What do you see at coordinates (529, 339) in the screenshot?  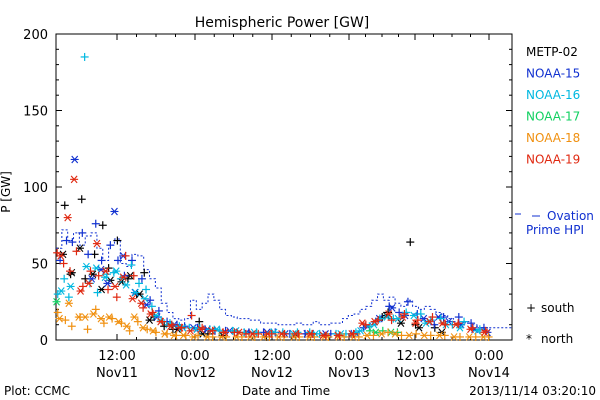 I see `legend-north-symbol: *` at bounding box center [529, 339].